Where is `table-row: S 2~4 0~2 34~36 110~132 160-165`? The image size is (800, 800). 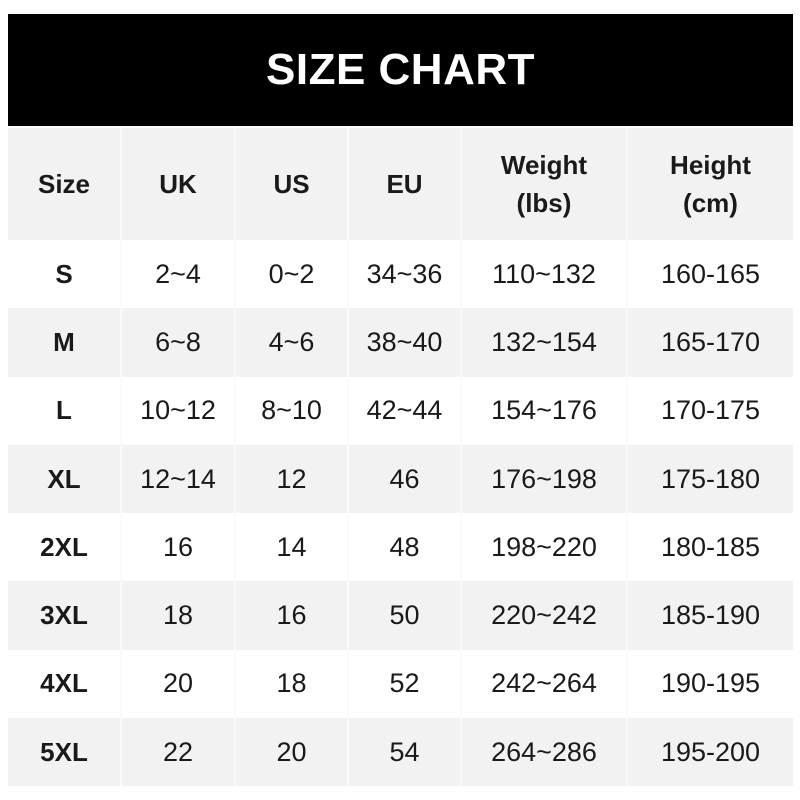 table-row: S 2~4 0~2 34~36 110~132 160-165 is located at coordinates (400, 274).